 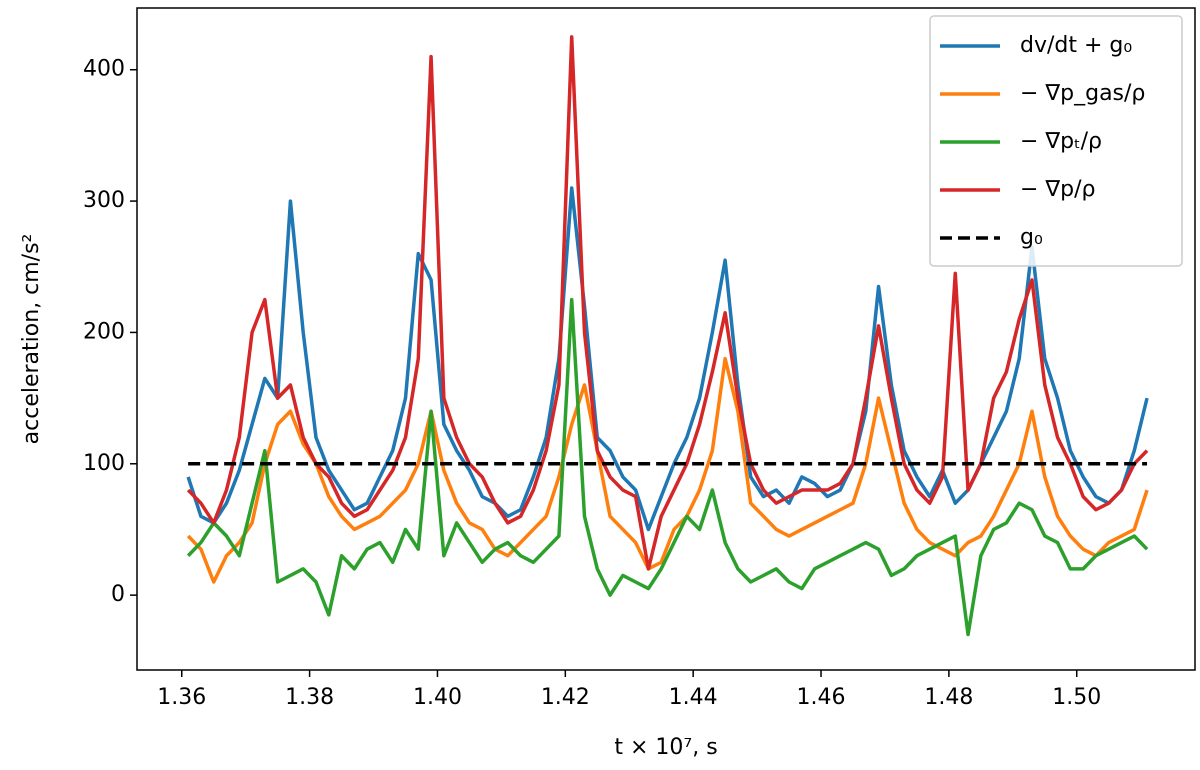 I want to click on x-tick-label: 1.50, so click(x=1076, y=697).